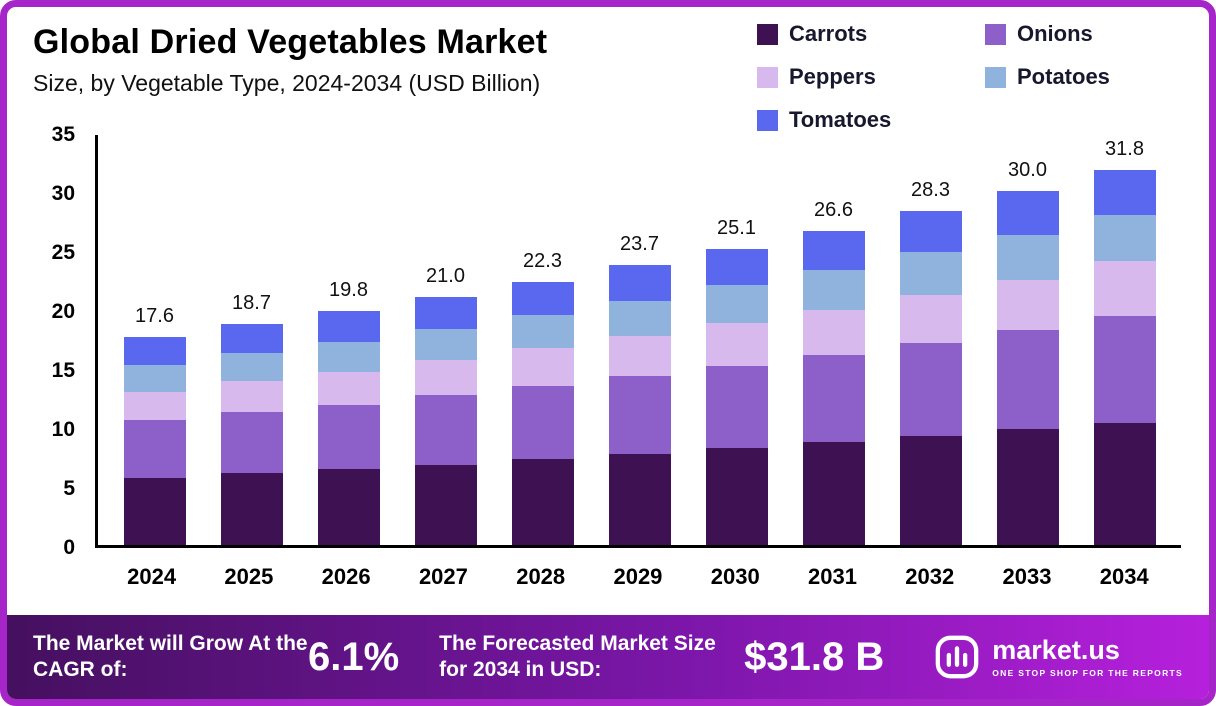  What do you see at coordinates (1085, 34) in the screenshot?
I see `legend-item-onions: Onions` at bounding box center [1085, 34].